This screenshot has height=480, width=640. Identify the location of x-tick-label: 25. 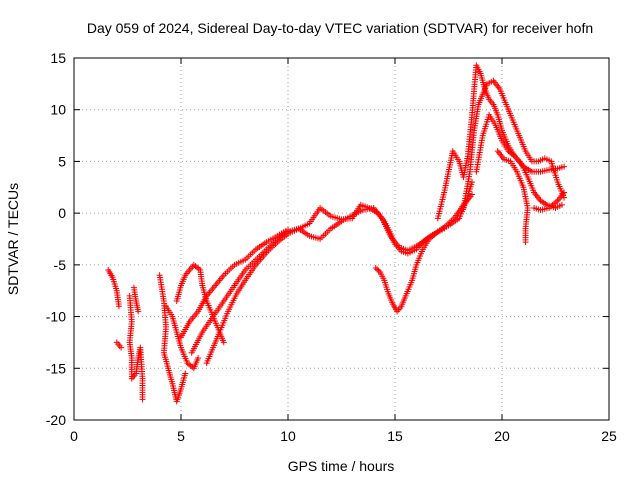
(609, 436).